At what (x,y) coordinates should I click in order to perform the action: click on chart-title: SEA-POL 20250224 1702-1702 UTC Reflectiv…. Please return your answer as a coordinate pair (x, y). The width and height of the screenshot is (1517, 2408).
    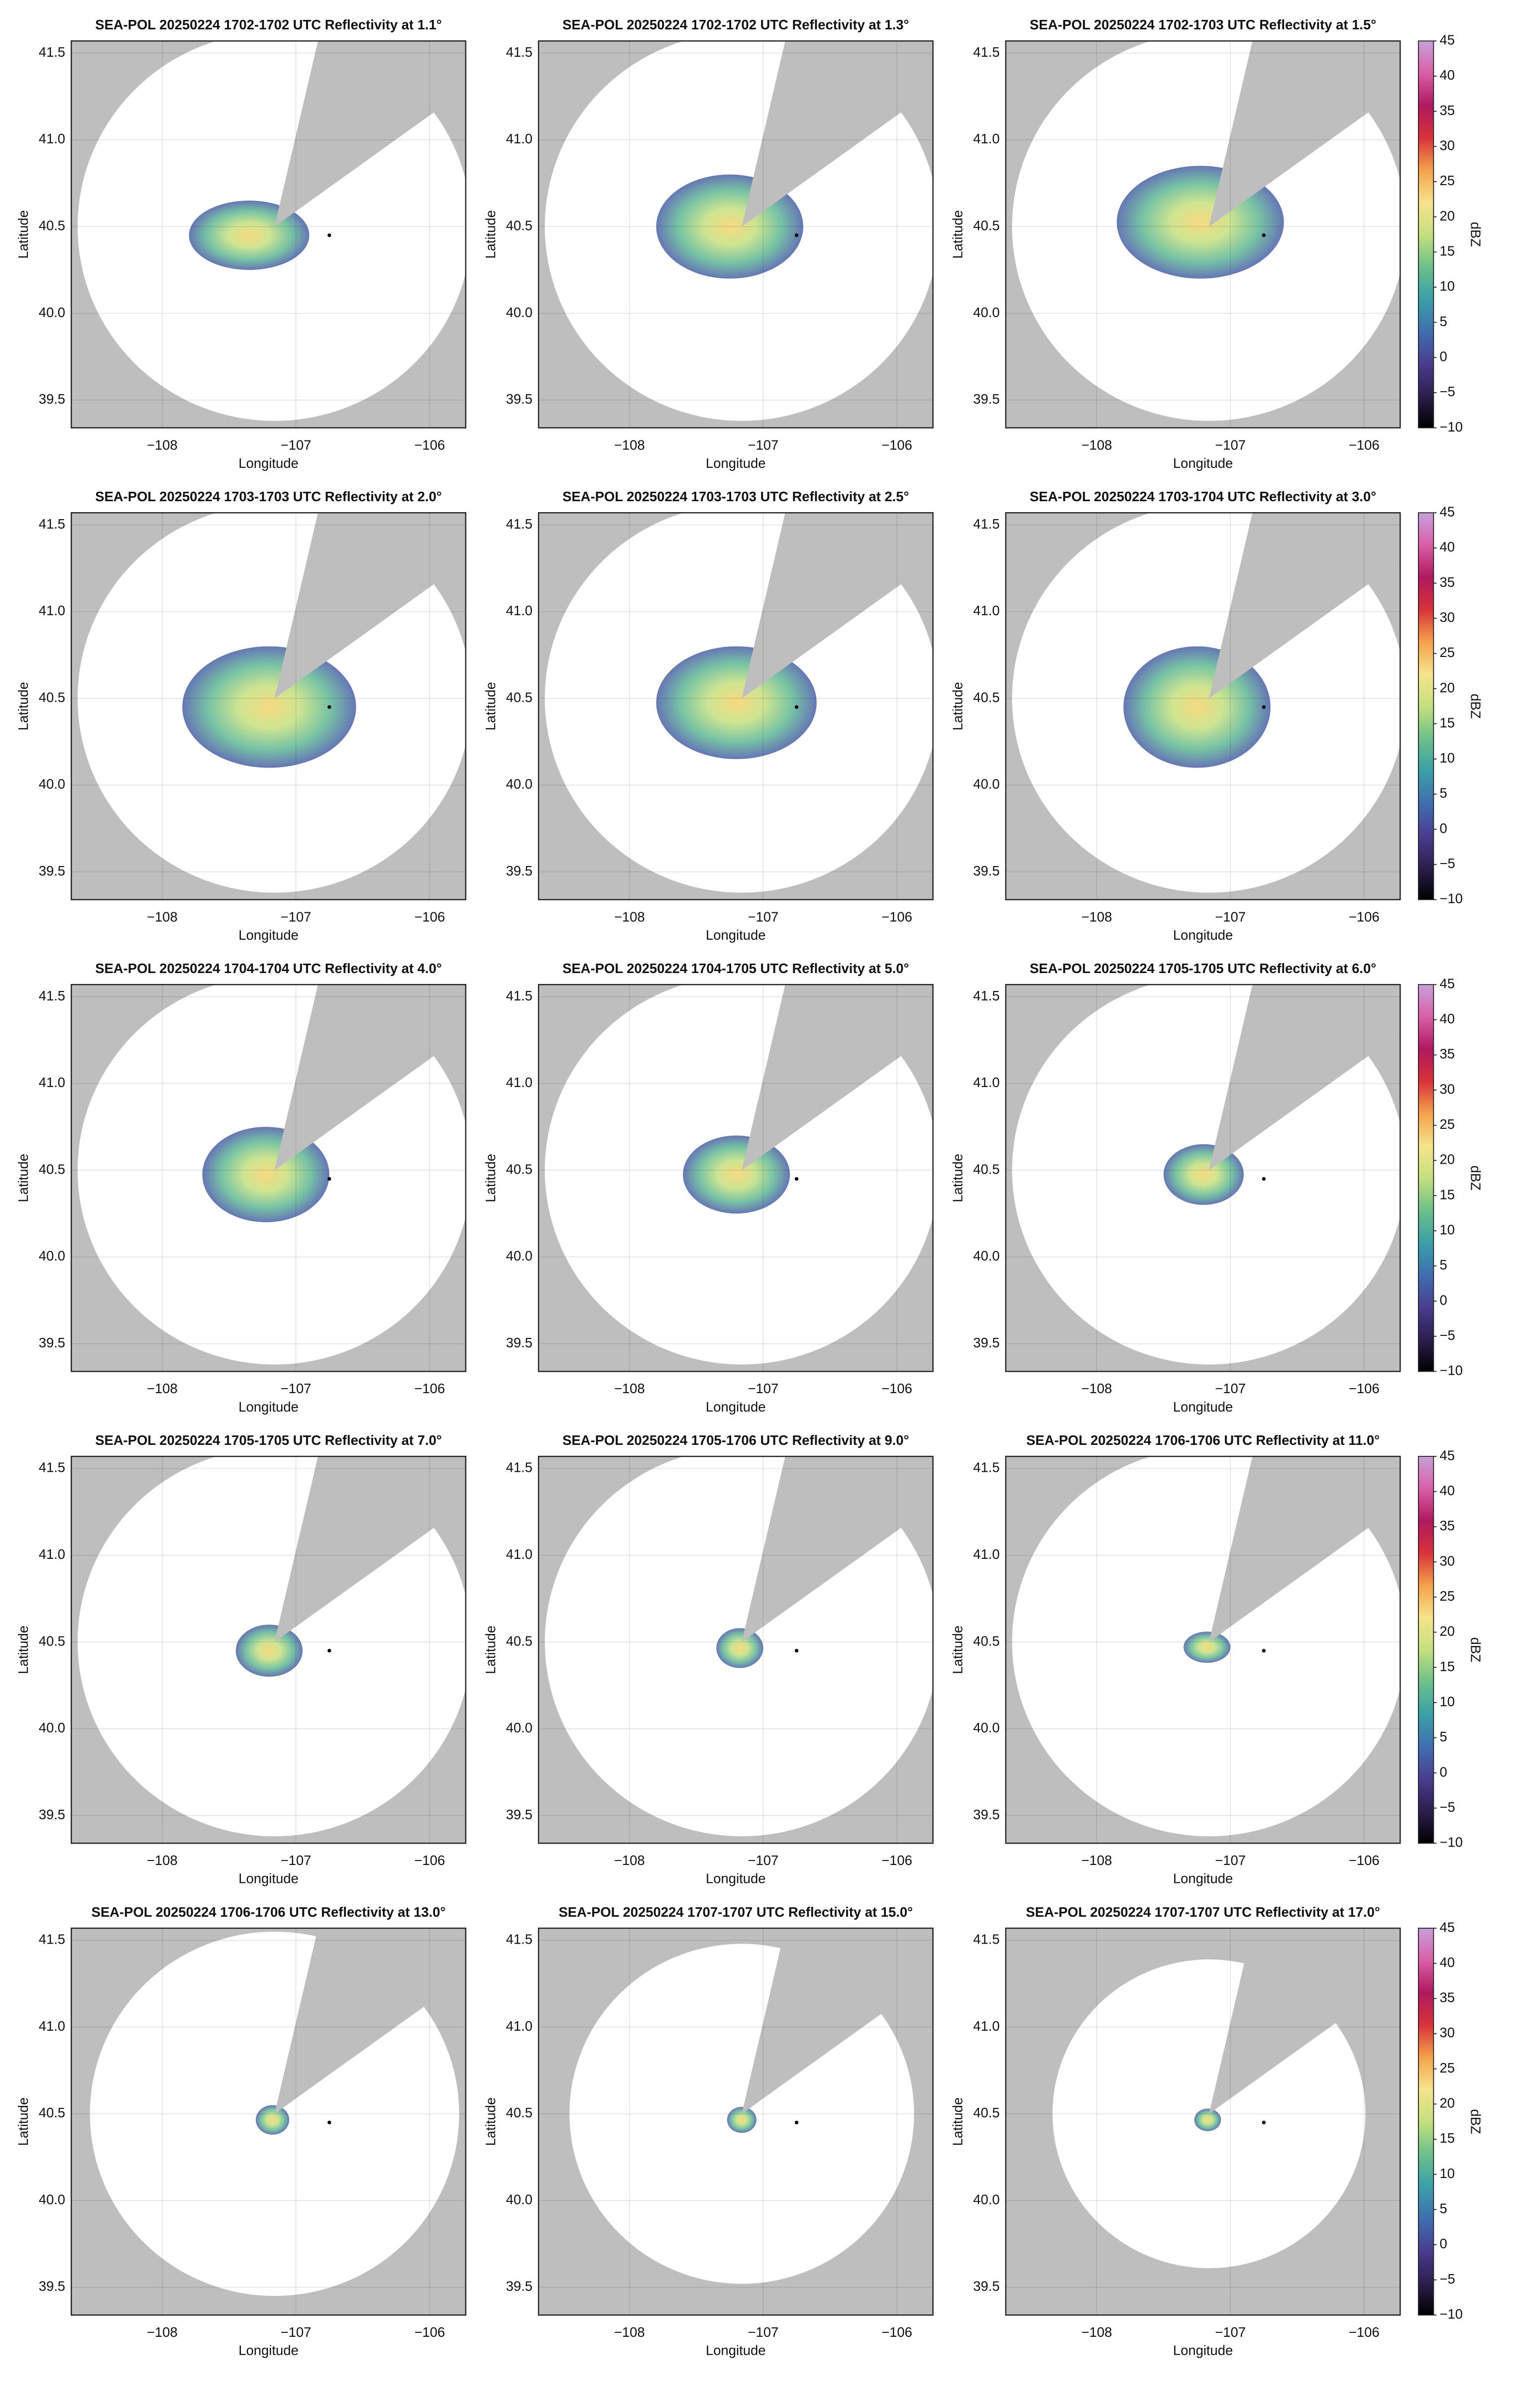
    Looking at the image, I should click on (268, 25).